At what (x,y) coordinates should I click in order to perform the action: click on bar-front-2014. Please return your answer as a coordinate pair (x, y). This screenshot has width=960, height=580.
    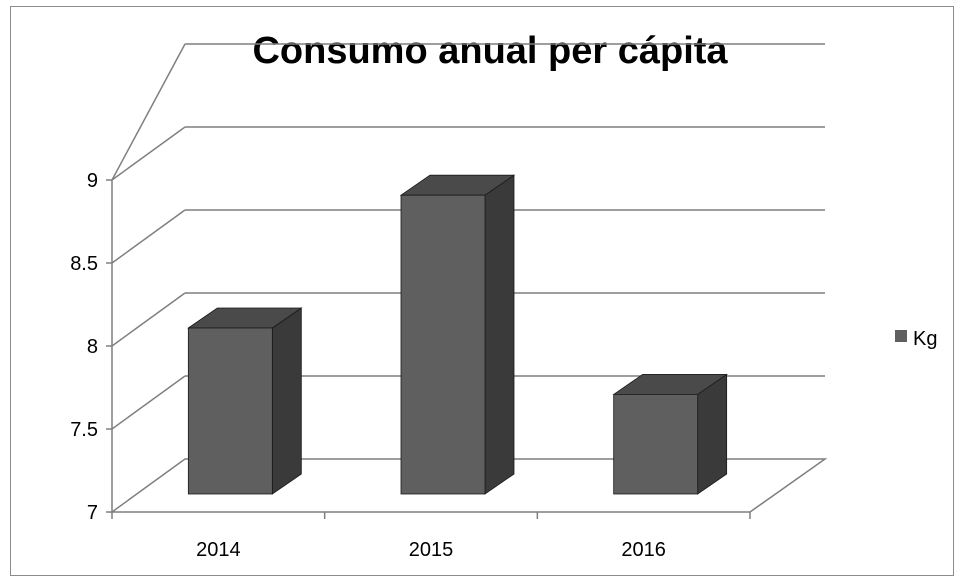
    Looking at the image, I should click on (230, 411).